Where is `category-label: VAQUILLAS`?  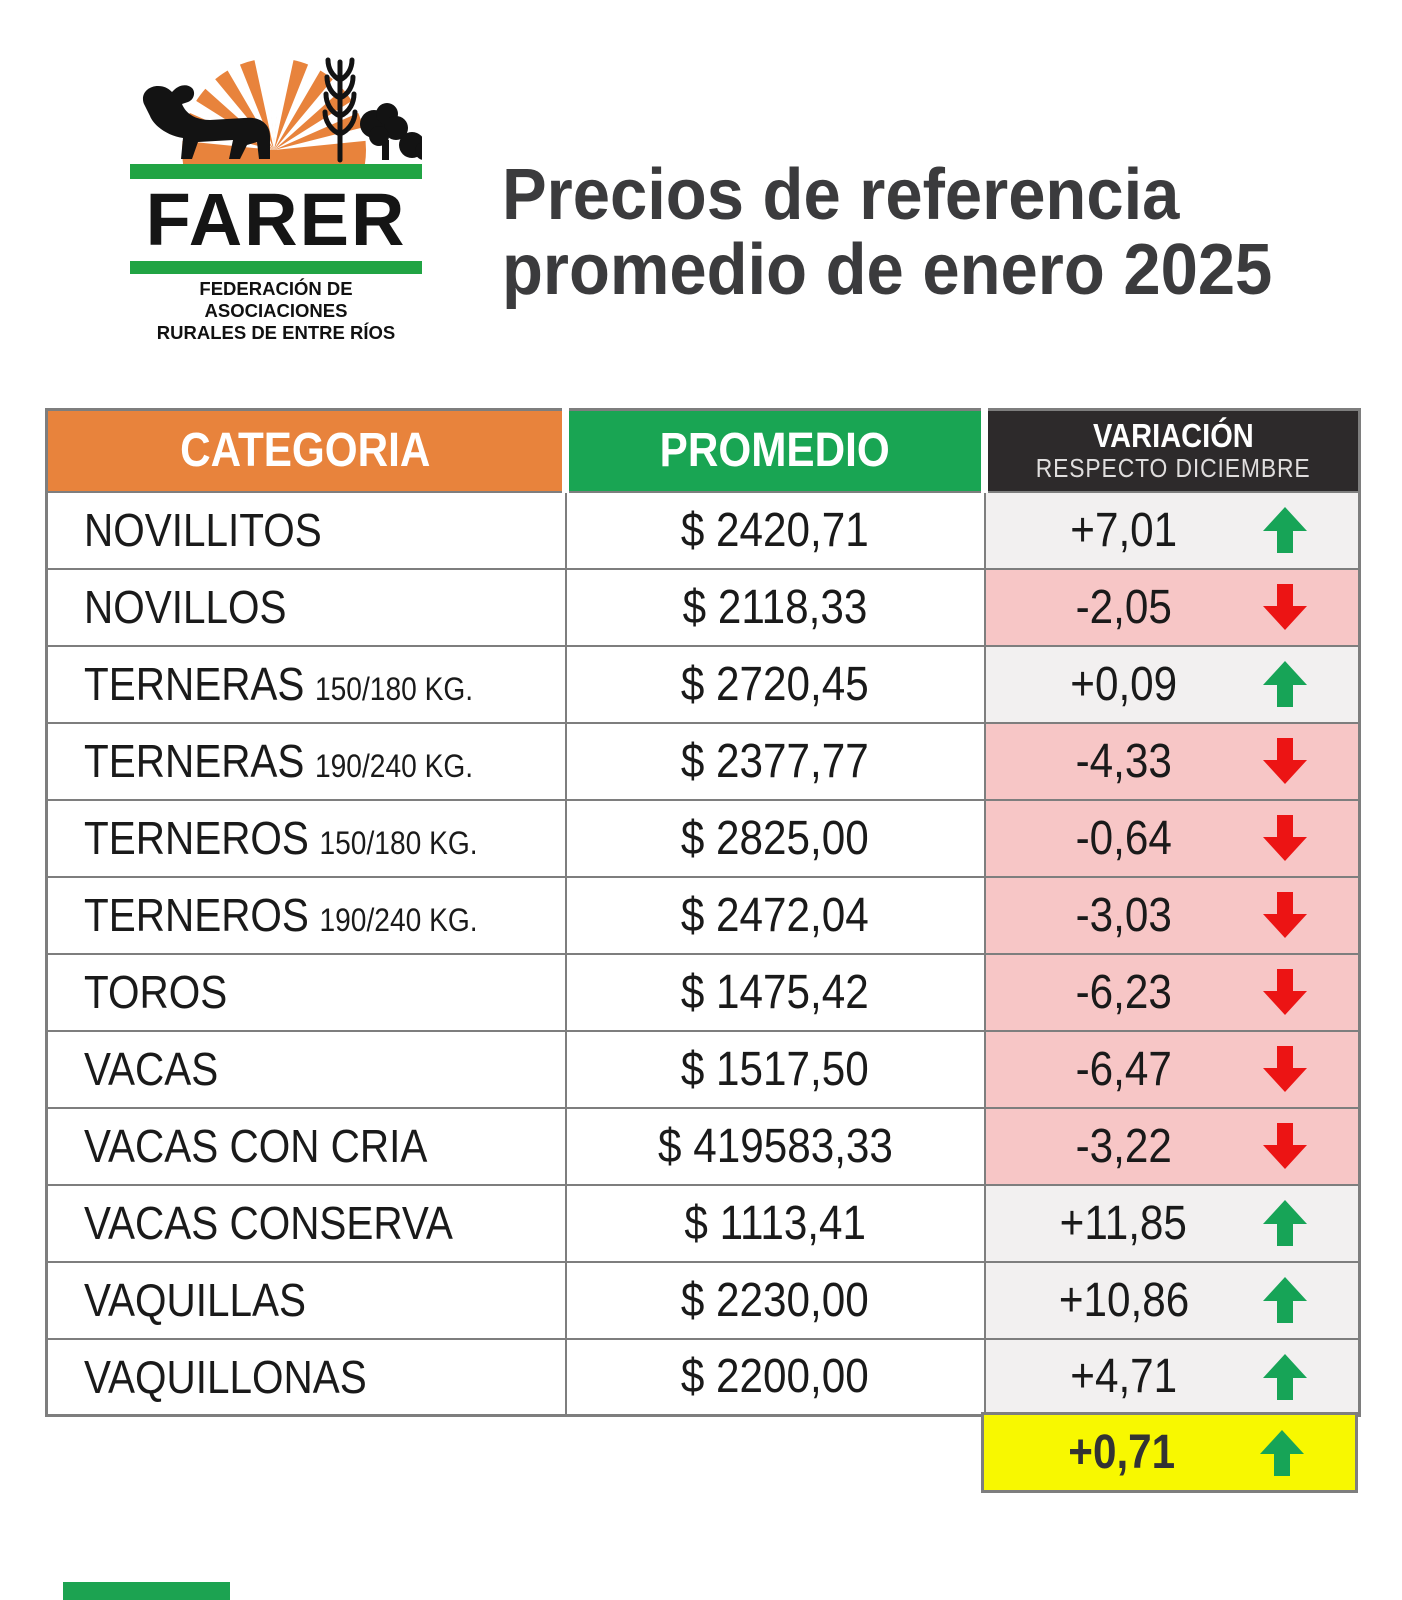 category-label: VAQUILLAS is located at coordinates (195, 1300).